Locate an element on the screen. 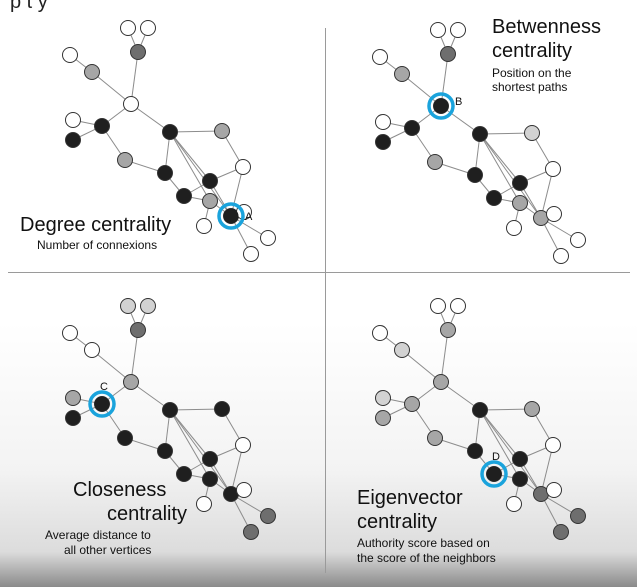 Image resolution: width=637 pixels, height=587 pixels. betweenness-subtitle-line-1: Position on the is located at coordinates (532, 73).